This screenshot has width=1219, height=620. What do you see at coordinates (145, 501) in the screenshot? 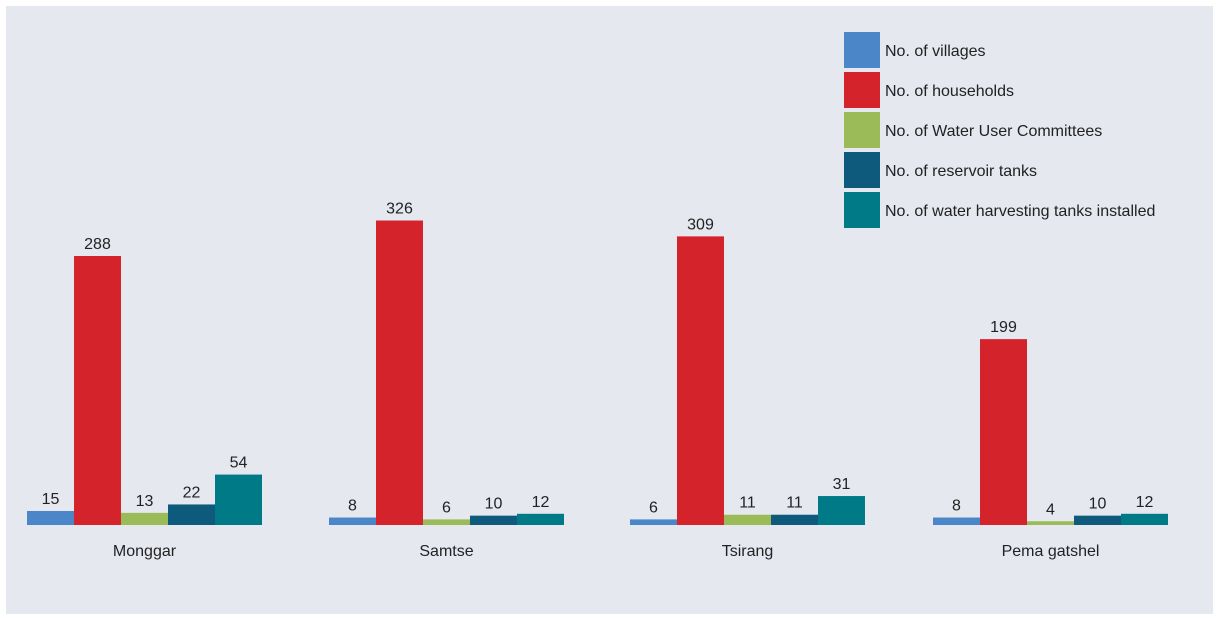
I see `data-label: 13` at bounding box center [145, 501].